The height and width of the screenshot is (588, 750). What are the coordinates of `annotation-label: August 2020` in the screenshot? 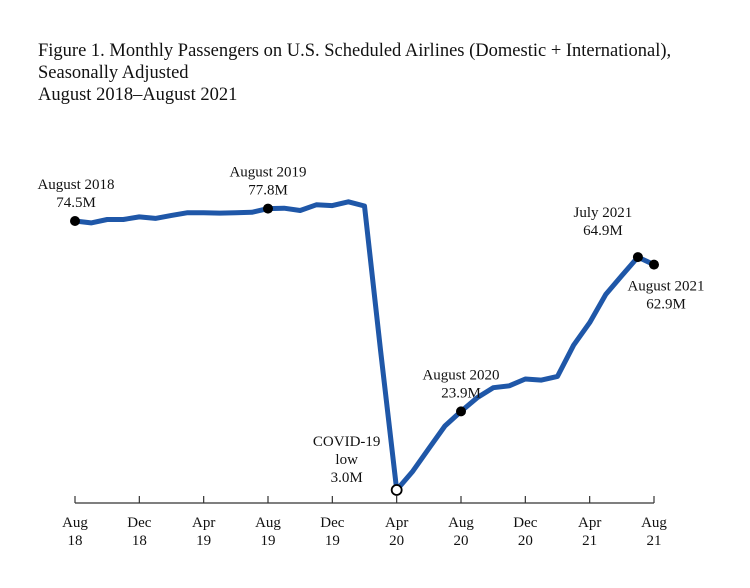 It's located at (460, 375).